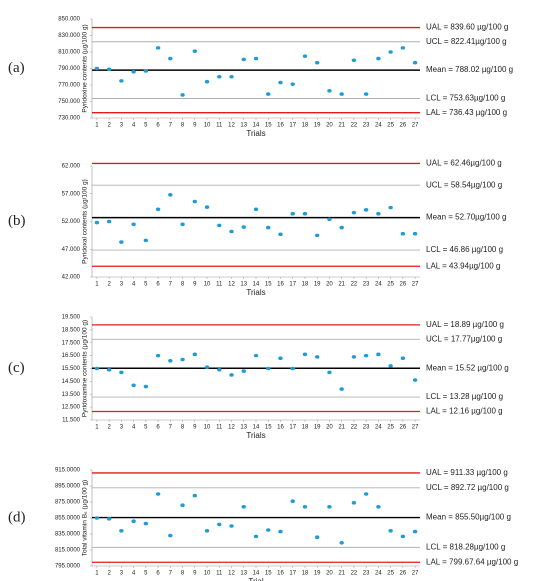  Describe the element at coordinates (68, 519) in the screenshot. I see `y-tick-label: 855.0000` at that location.